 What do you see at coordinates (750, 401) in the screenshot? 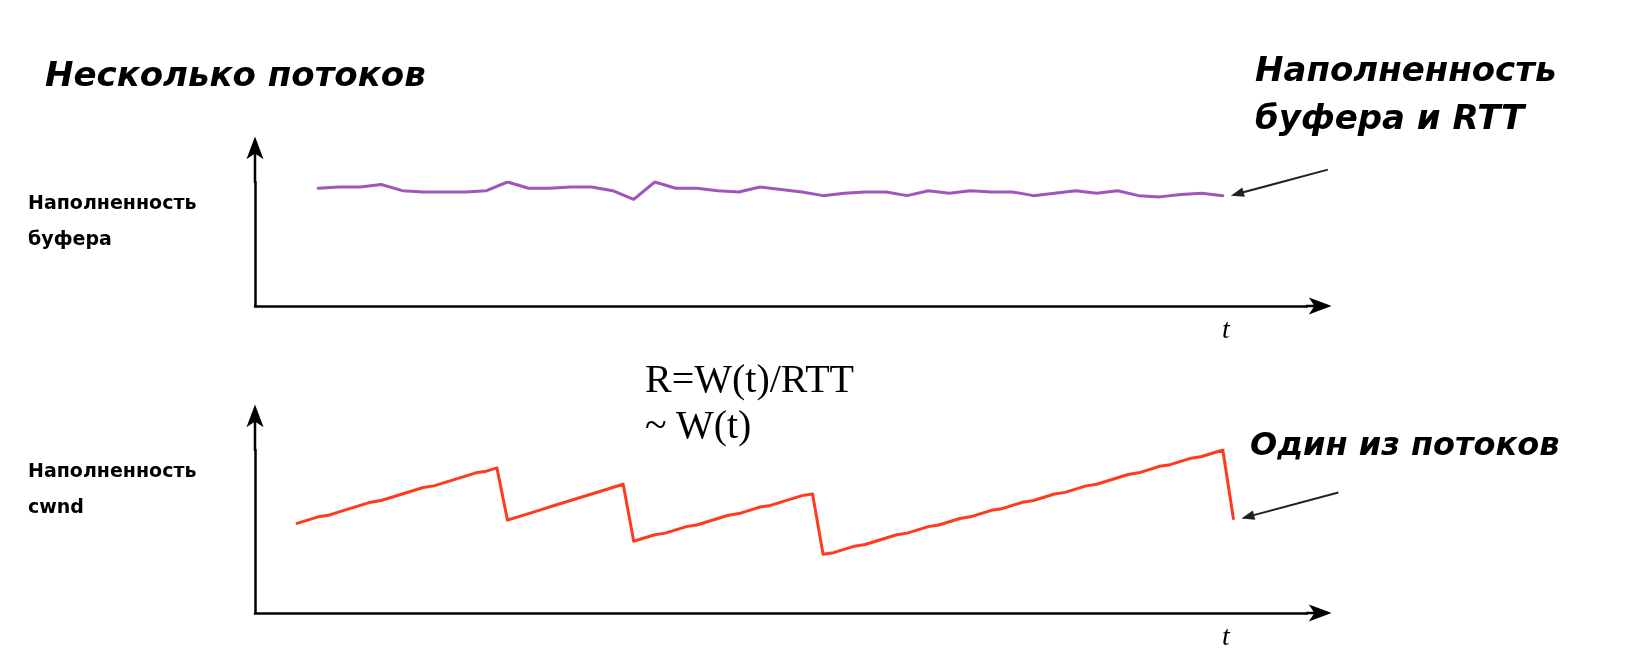
I see `text: R=W(t)/RTT ~ W(t)` at bounding box center [750, 401].